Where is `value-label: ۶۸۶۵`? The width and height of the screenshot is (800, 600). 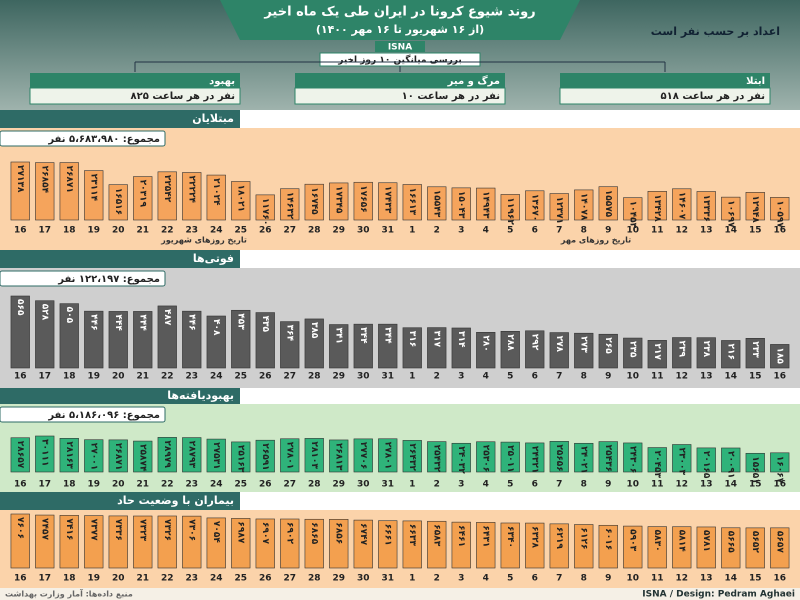
value-label: ۶۸۶۵ is located at coordinates (314, 533).